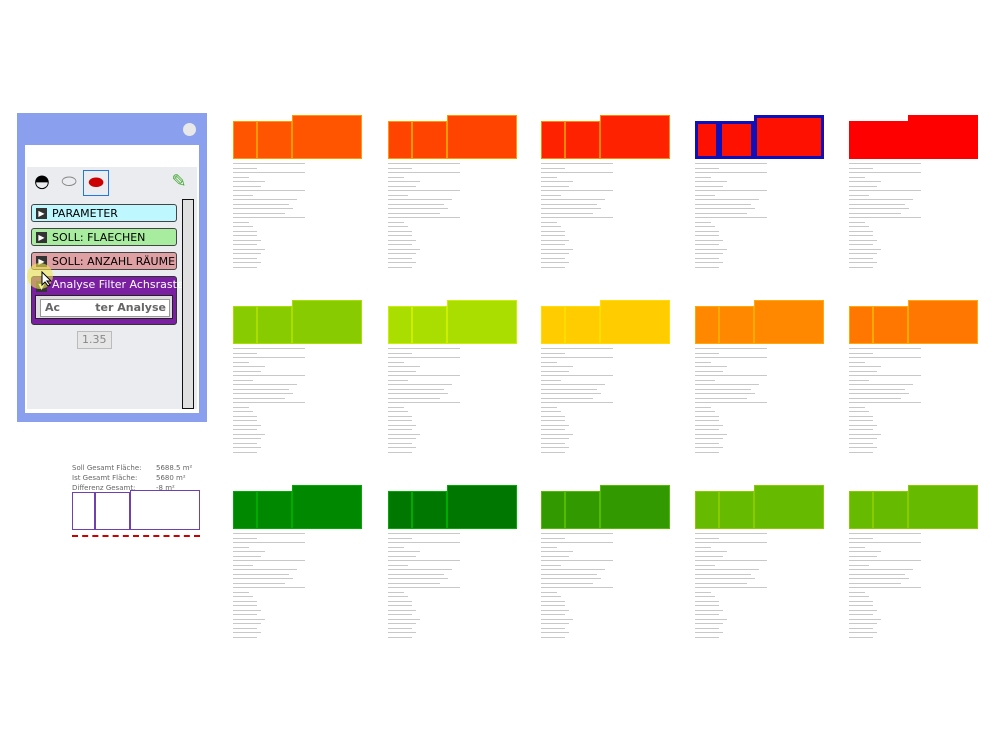 Image resolution: width=1000 pixels, height=750 pixels. What do you see at coordinates (42, 181) in the screenshot?
I see `layer-icon: ◓` at bounding box center [42, 181].